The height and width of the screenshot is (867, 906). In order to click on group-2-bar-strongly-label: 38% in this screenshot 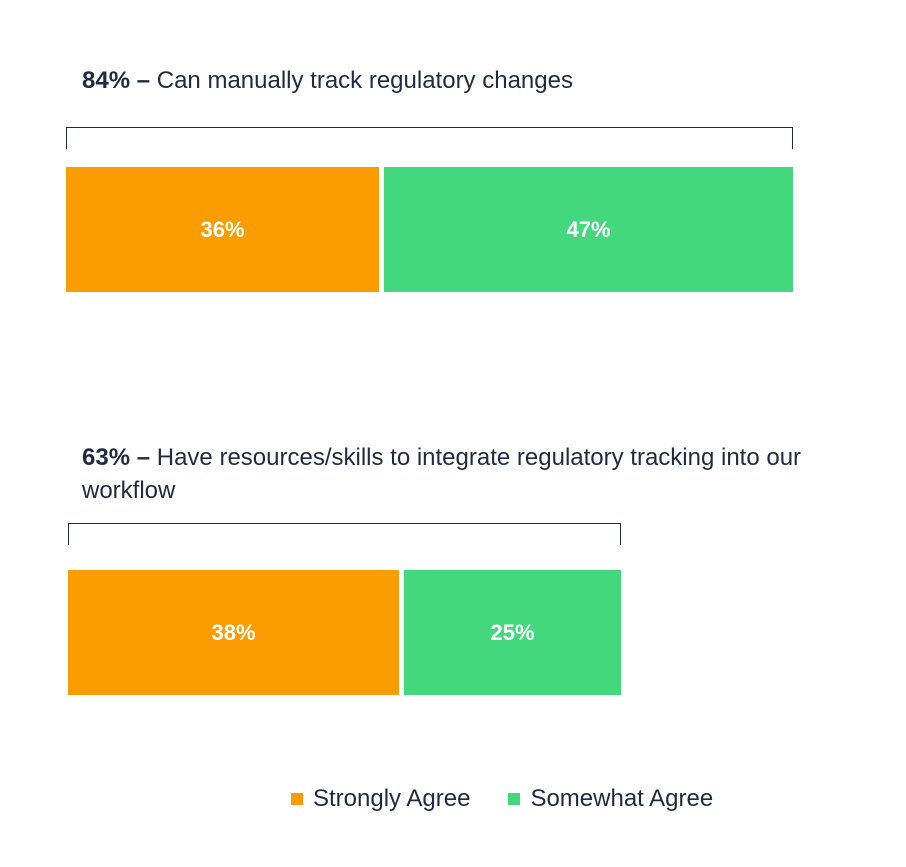, I will do `click(233, 632)`.